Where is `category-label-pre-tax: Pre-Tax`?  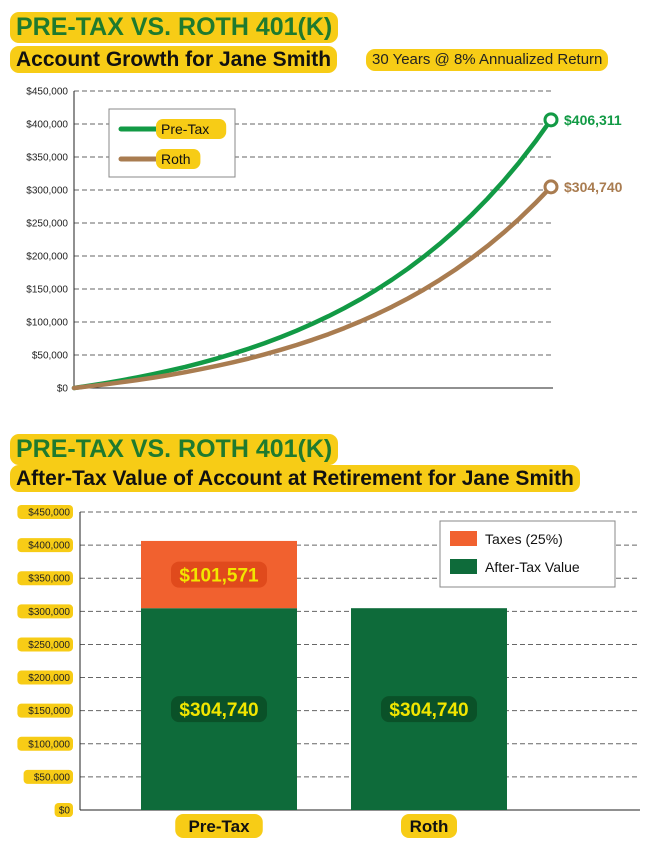 category-label-pre-tax: Pre-Tax is located at coordinates (219, 826).